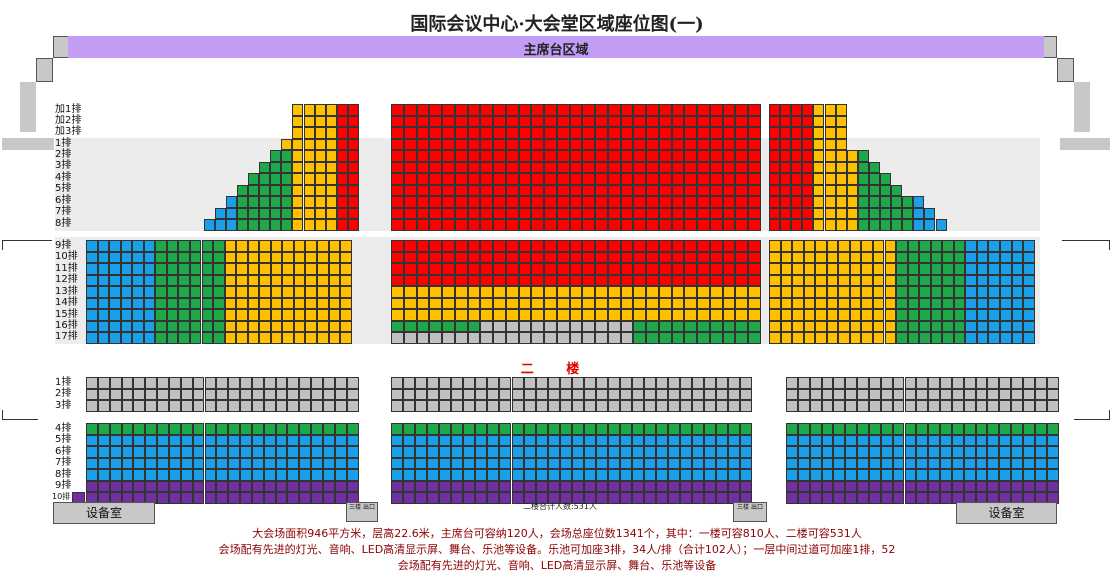 This screenshot has width=1114, height=581. What do you see at coordinates (44, 70) in the screenshot?
I see `corner-block-left-mid` at bounding box center [44, 70].